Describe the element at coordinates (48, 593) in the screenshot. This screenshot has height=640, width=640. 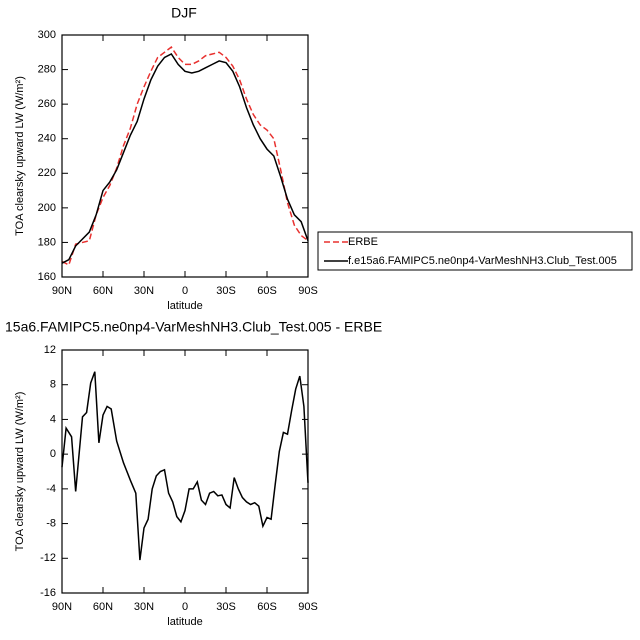
I see `y-tick-label: -16` at that location.